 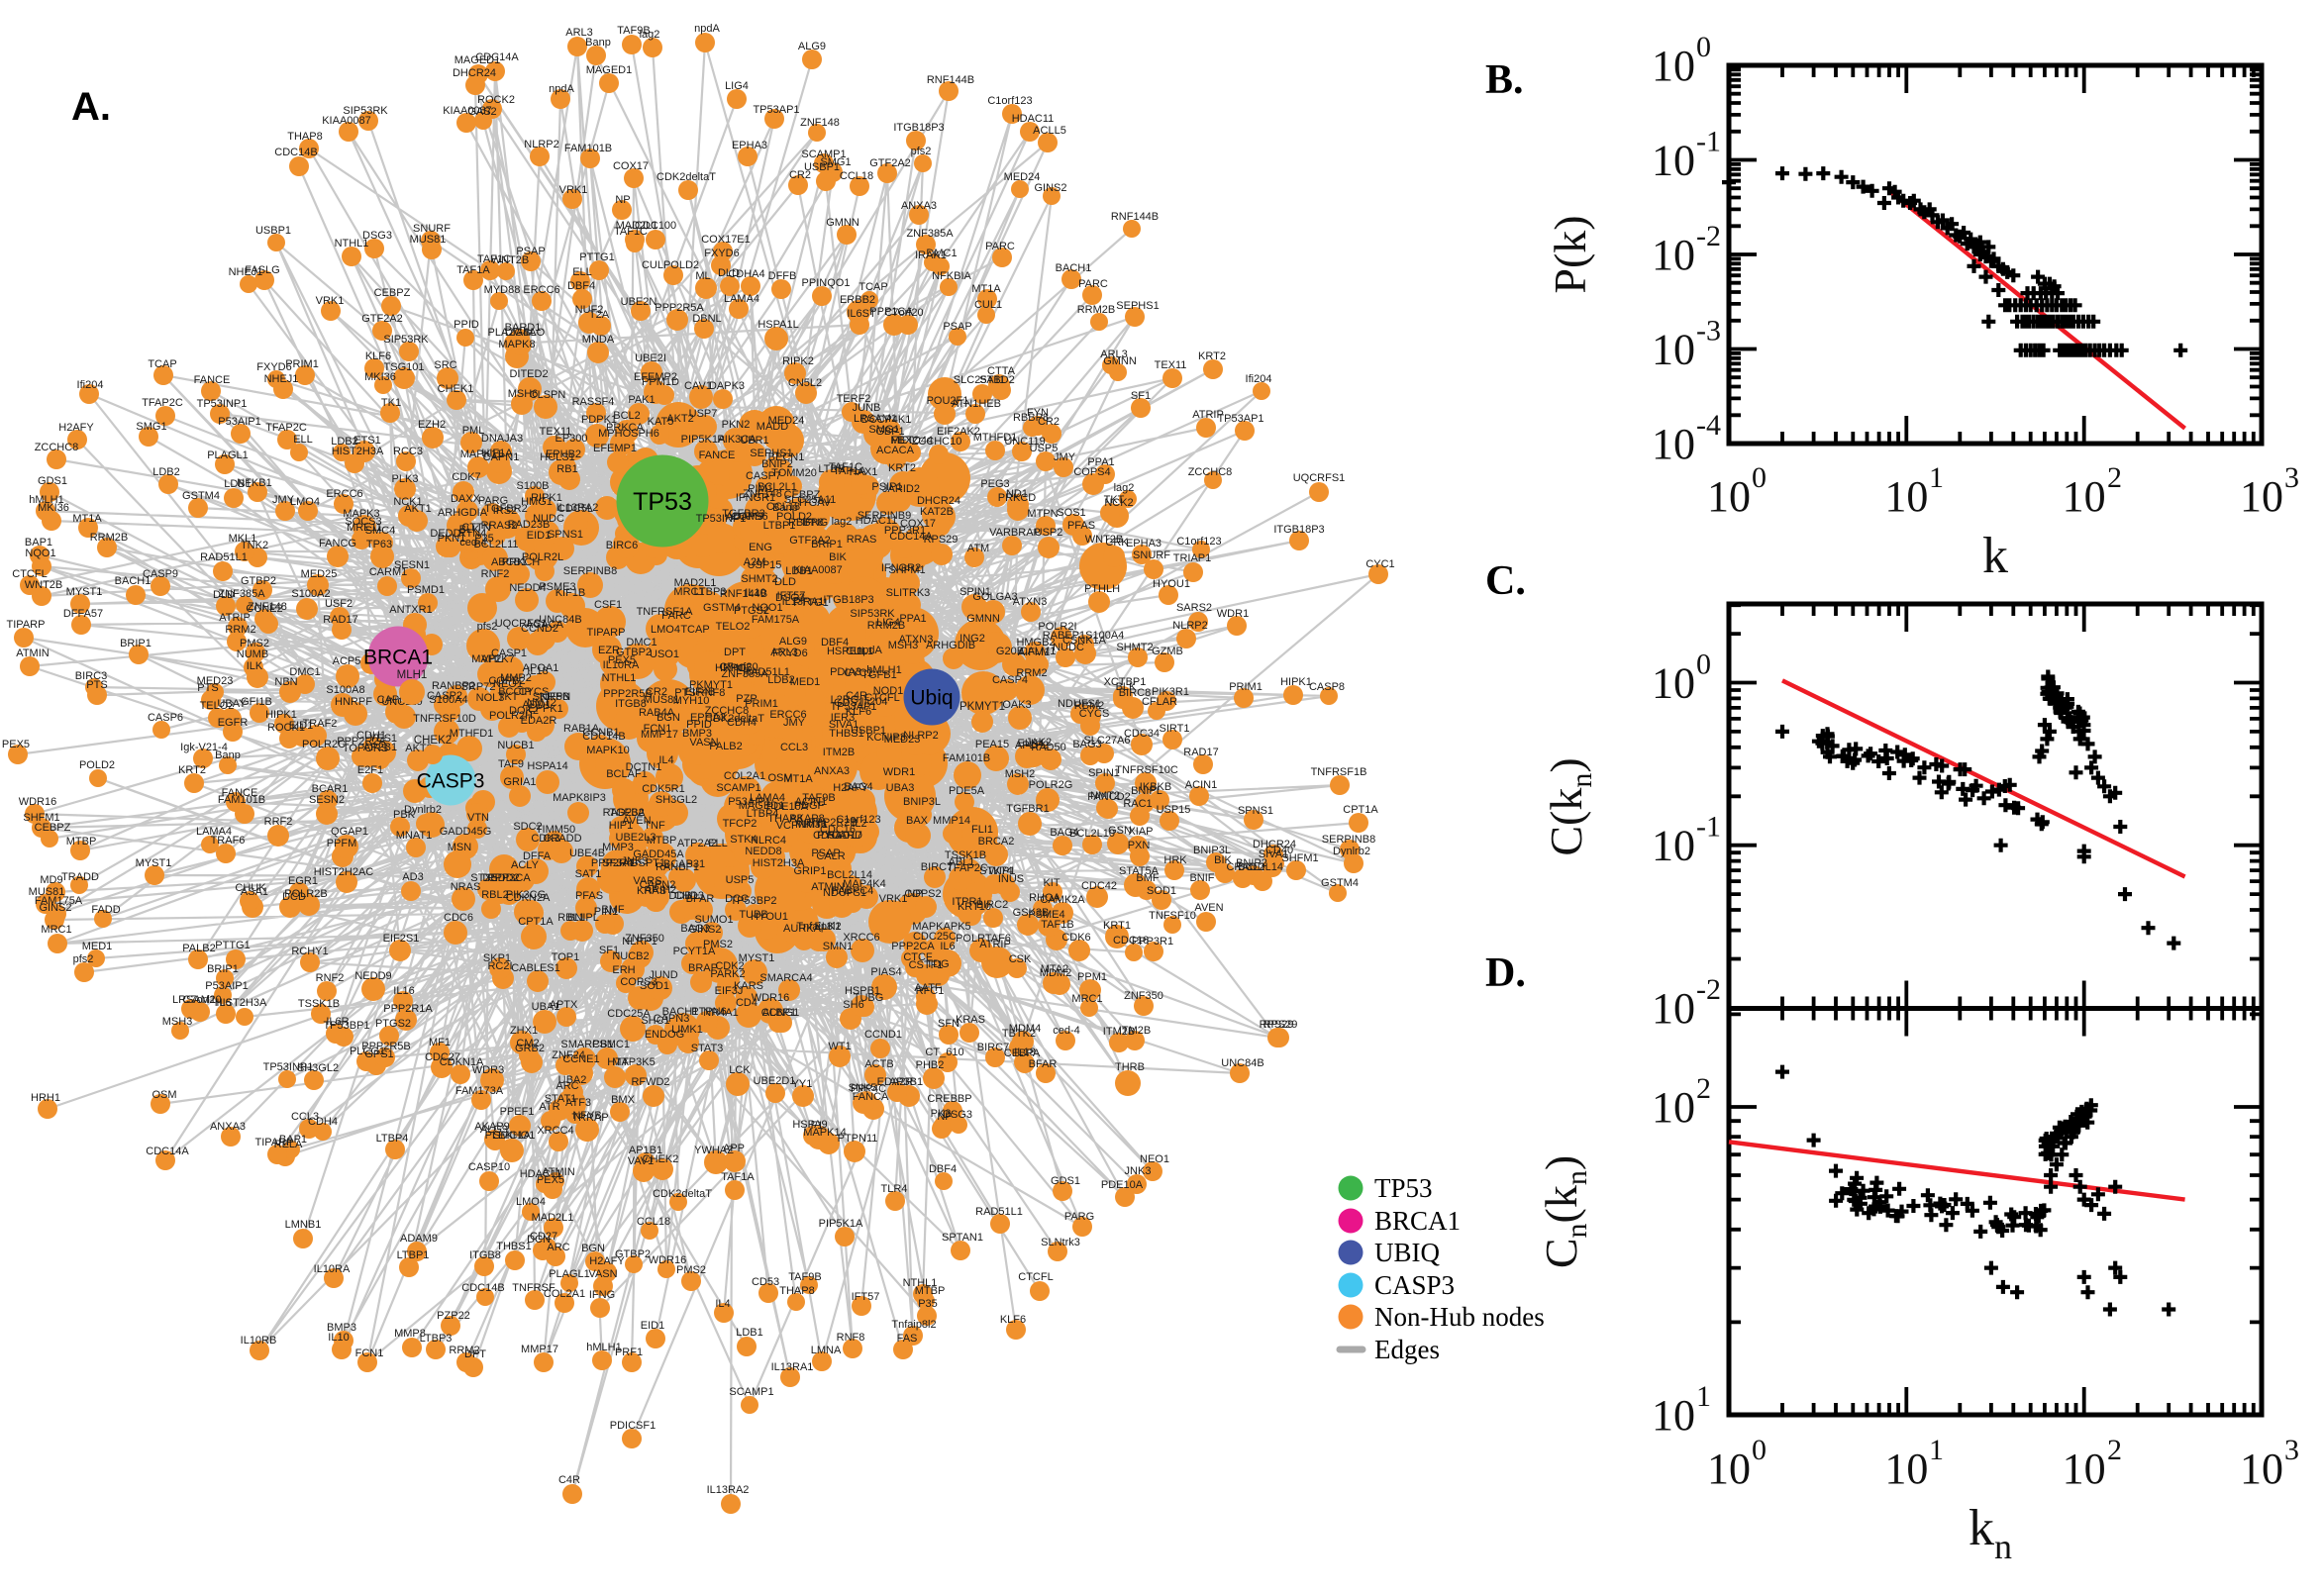 What do you see at coordinates (481, 454) in the screenshot?
I see `svg-text: MAPK11` at bounding box center [481, 454].